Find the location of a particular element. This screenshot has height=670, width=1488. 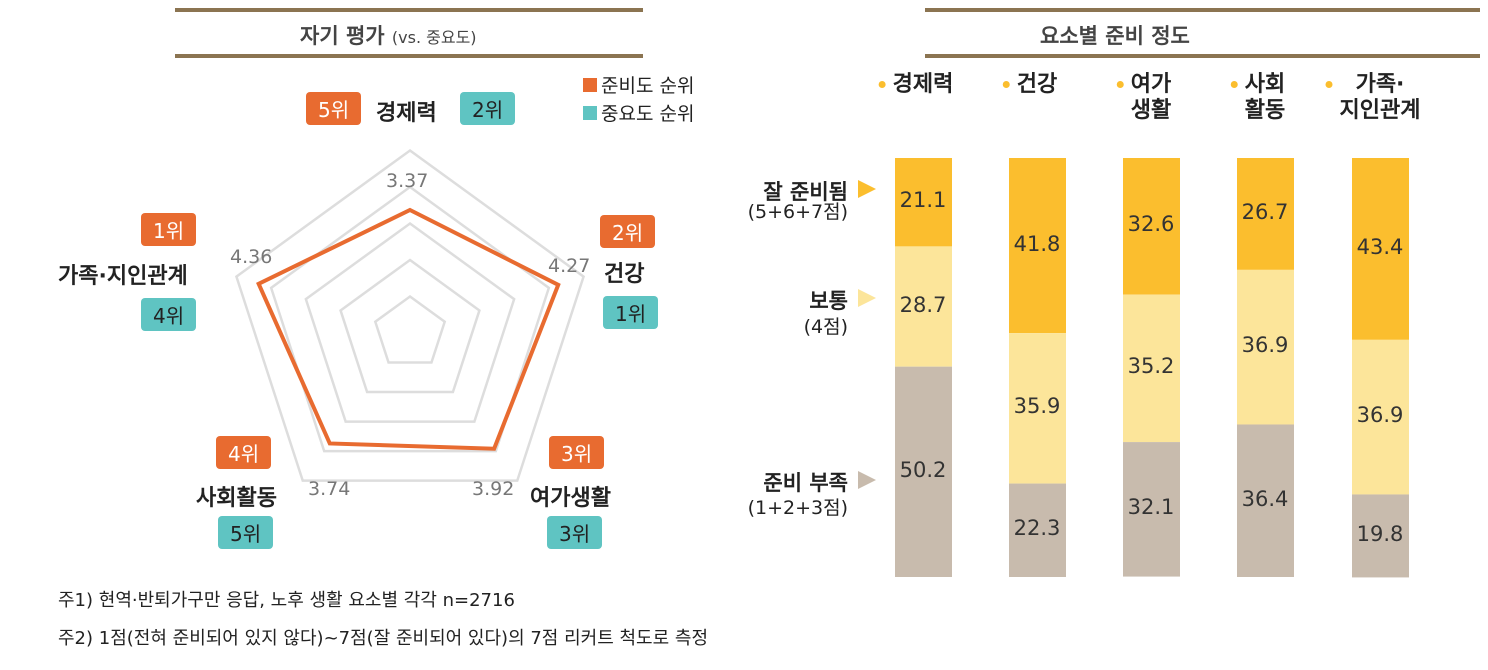

radar-value-label: 3.74 is located at coordinates (329, 489).